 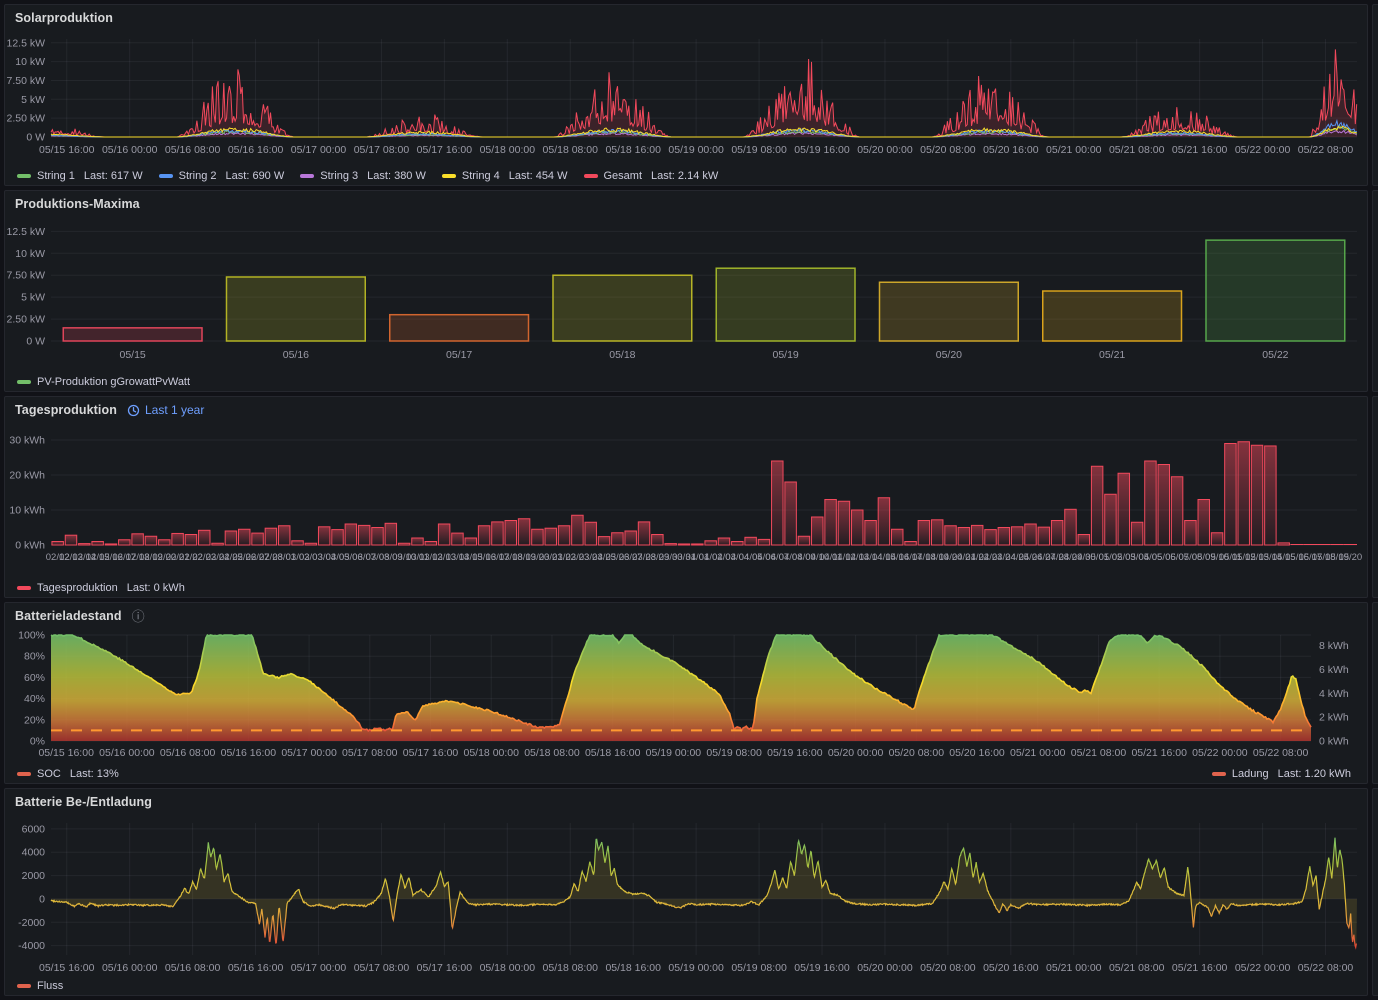 What do you see at coordinates (857, 527) in the screenshot?
I see `bar-04/13` at bounding box center [857, 527].